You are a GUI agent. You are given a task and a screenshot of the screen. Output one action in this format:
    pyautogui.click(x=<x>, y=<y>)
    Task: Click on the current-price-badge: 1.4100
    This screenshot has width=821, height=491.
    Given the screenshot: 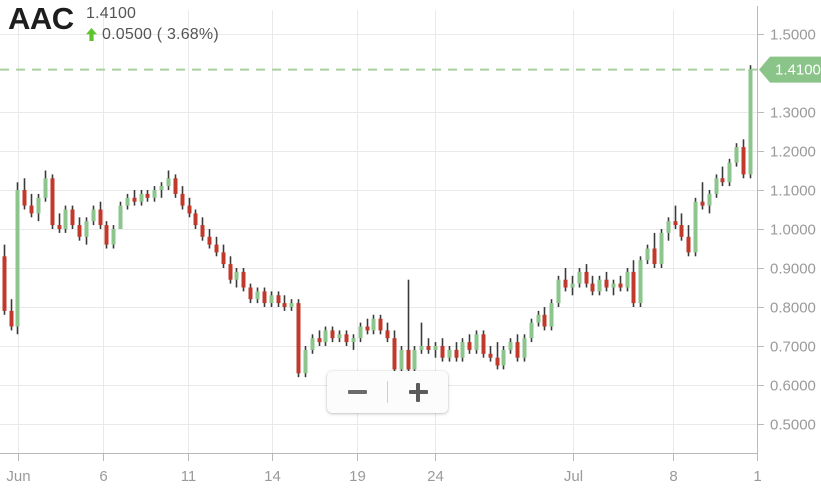 What is the action you would take?
    pyautogui.click(x=790, y=69)
    